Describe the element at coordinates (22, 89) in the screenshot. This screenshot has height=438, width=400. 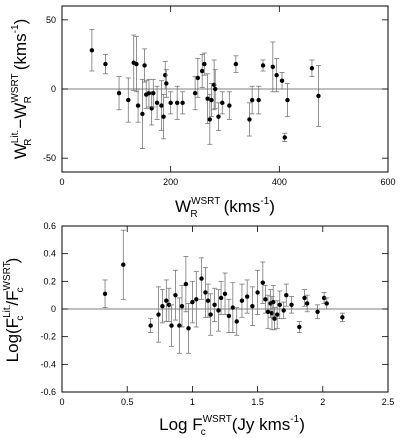
I see `y-axis-label-1: WLit. R−WWSRT R(kms-1)` at that location.